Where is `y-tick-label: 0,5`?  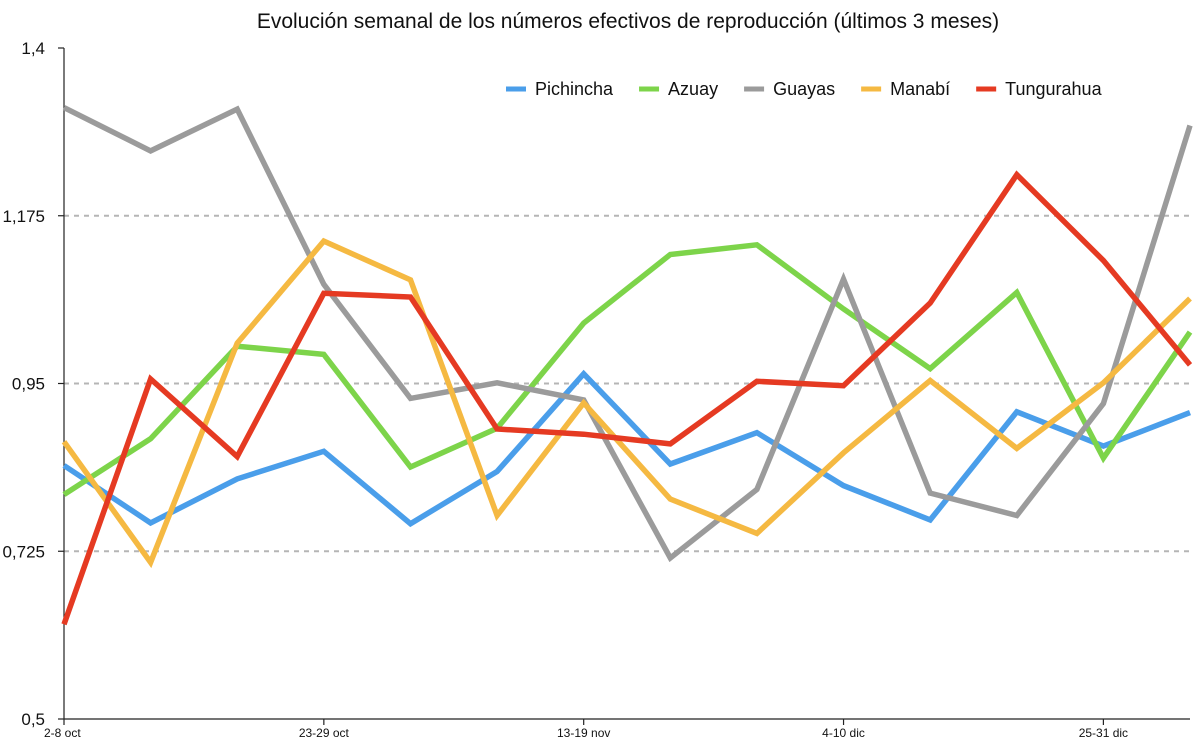
y-tick-label: 0,5 is located at coordinates (33, 719).